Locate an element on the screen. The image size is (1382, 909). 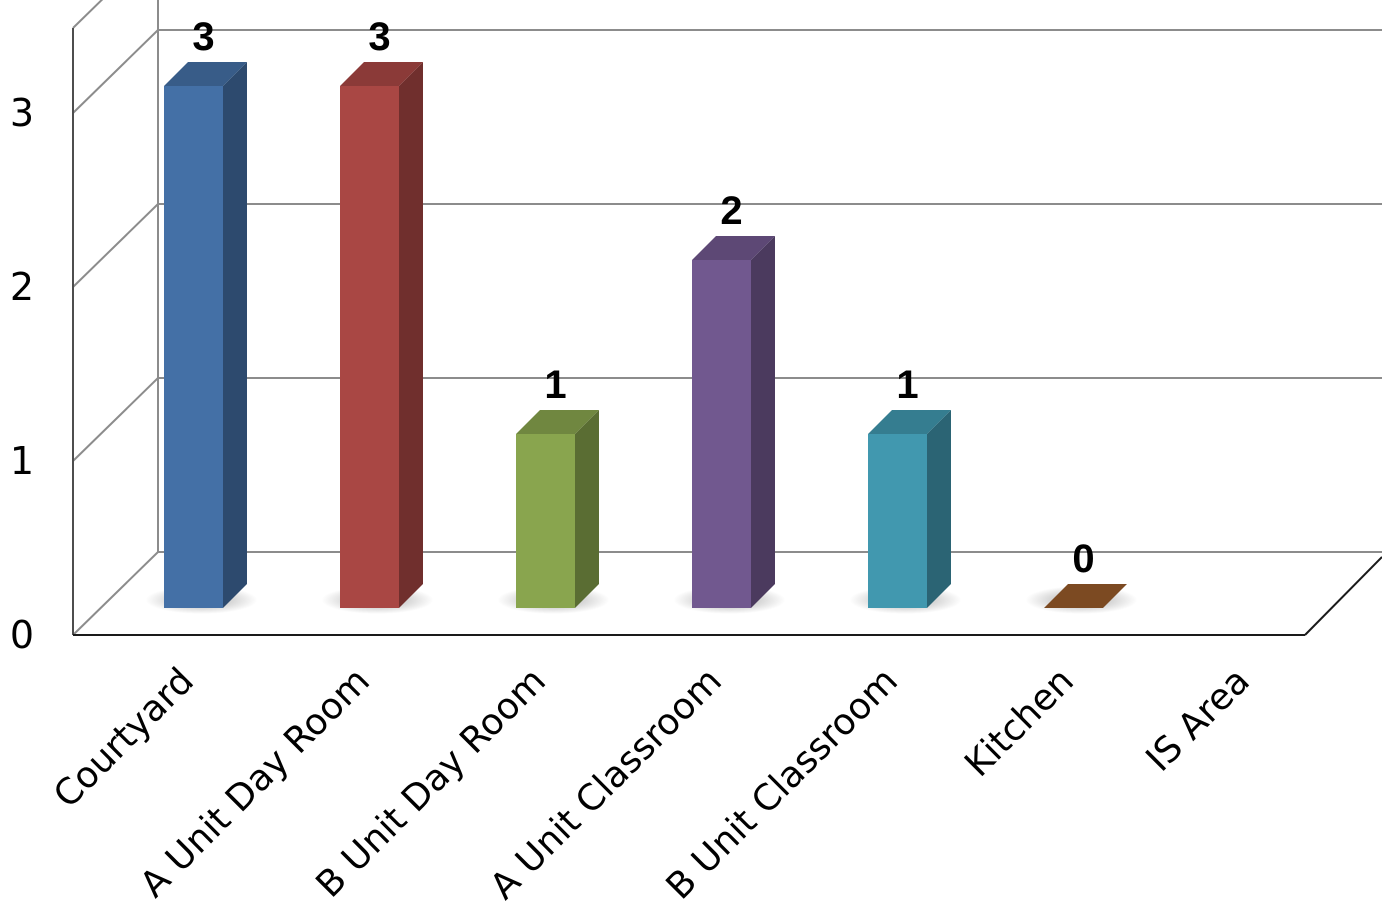
y-tick-label: 3 is located at coordinates (22, 113).